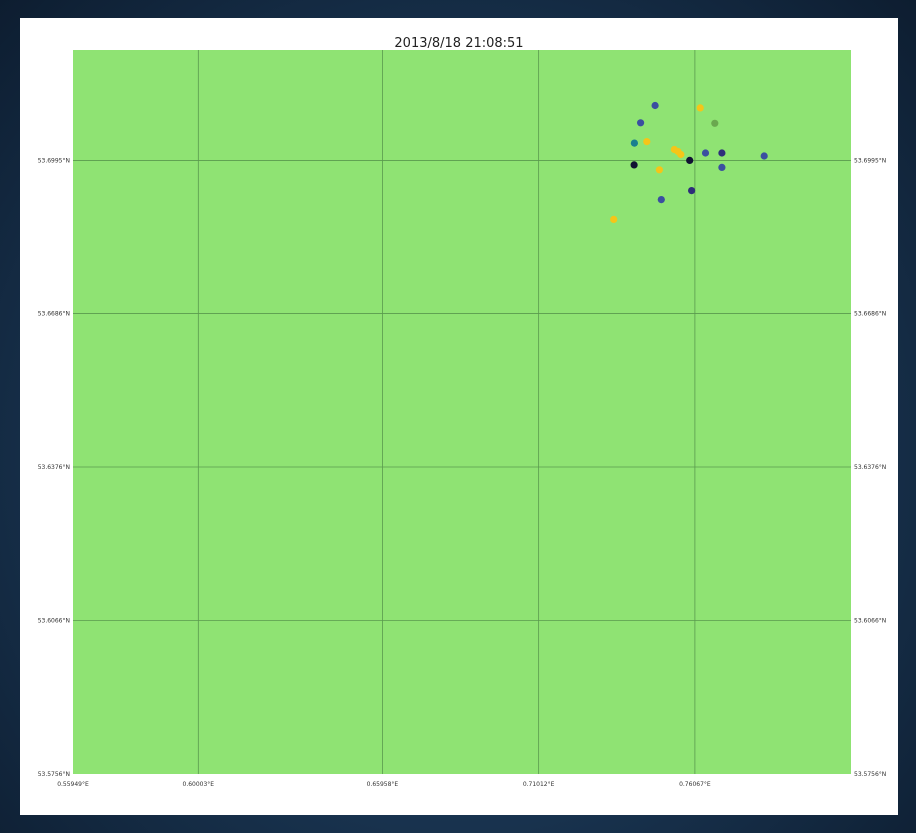  What do you see at coordinates (54, 774) in the screenshot?
I see `y-tick-label-left: 53.5756°N` at bounding box center [54, 774].